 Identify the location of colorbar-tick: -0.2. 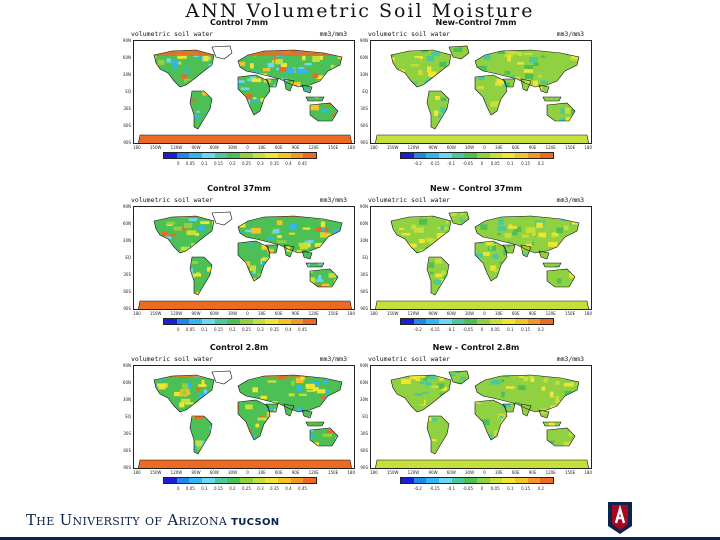
(418, 163).